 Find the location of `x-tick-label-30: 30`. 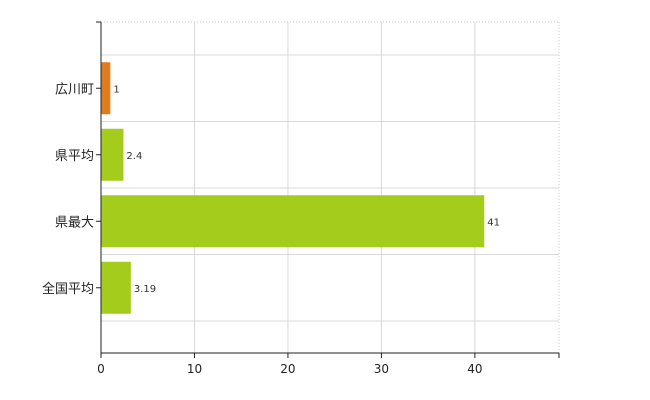

x-tick-label-30: 30 is located at coordinates (381, 369).